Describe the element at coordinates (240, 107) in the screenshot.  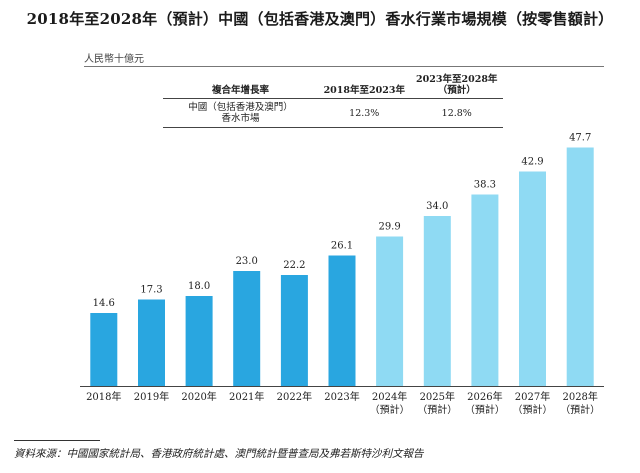
I see `cagr-row-label-line1: 中國（包括香港及澳門）` at that location.